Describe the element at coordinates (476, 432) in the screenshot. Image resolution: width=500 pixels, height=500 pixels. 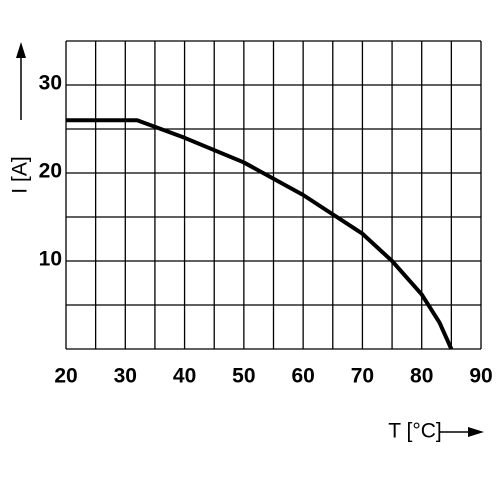
I see `x-arrow-head` at that location.